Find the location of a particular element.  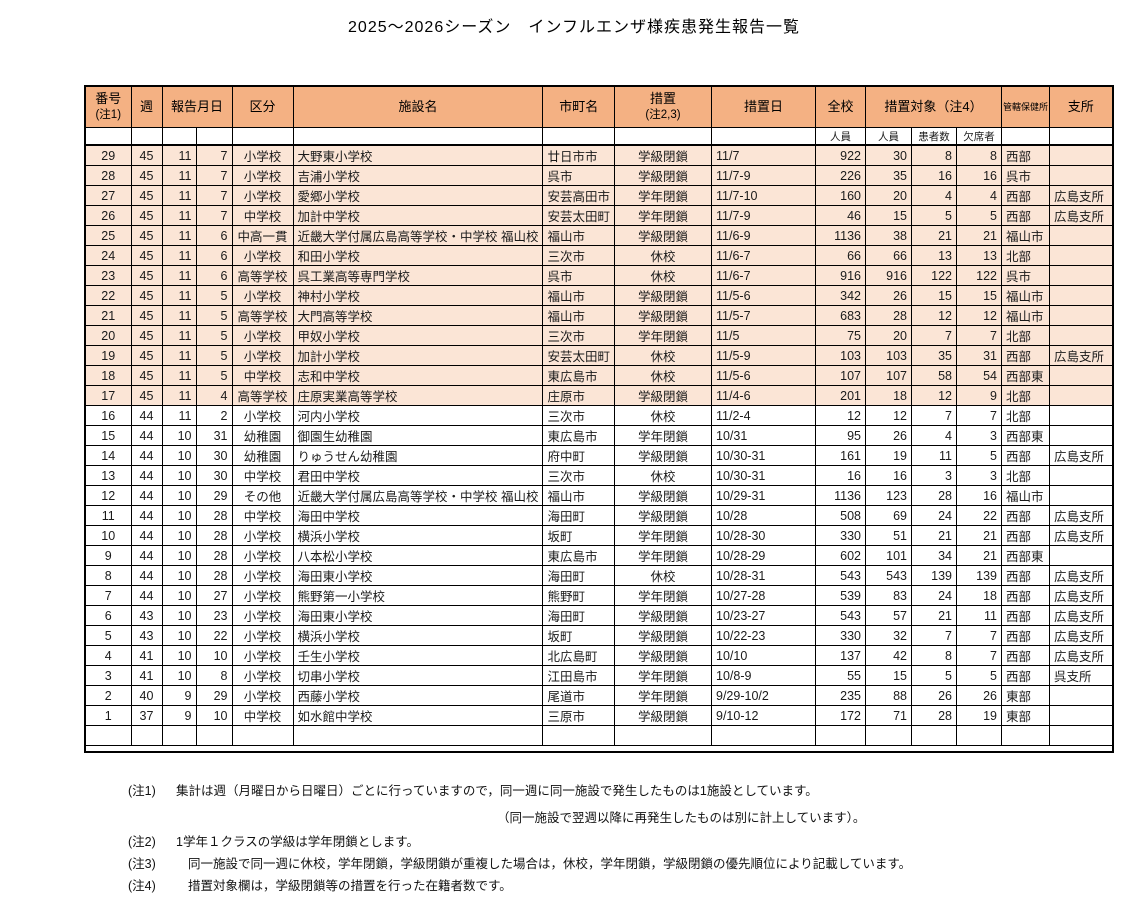

cell-report-day: 7 is located at coordinates (214, 155).